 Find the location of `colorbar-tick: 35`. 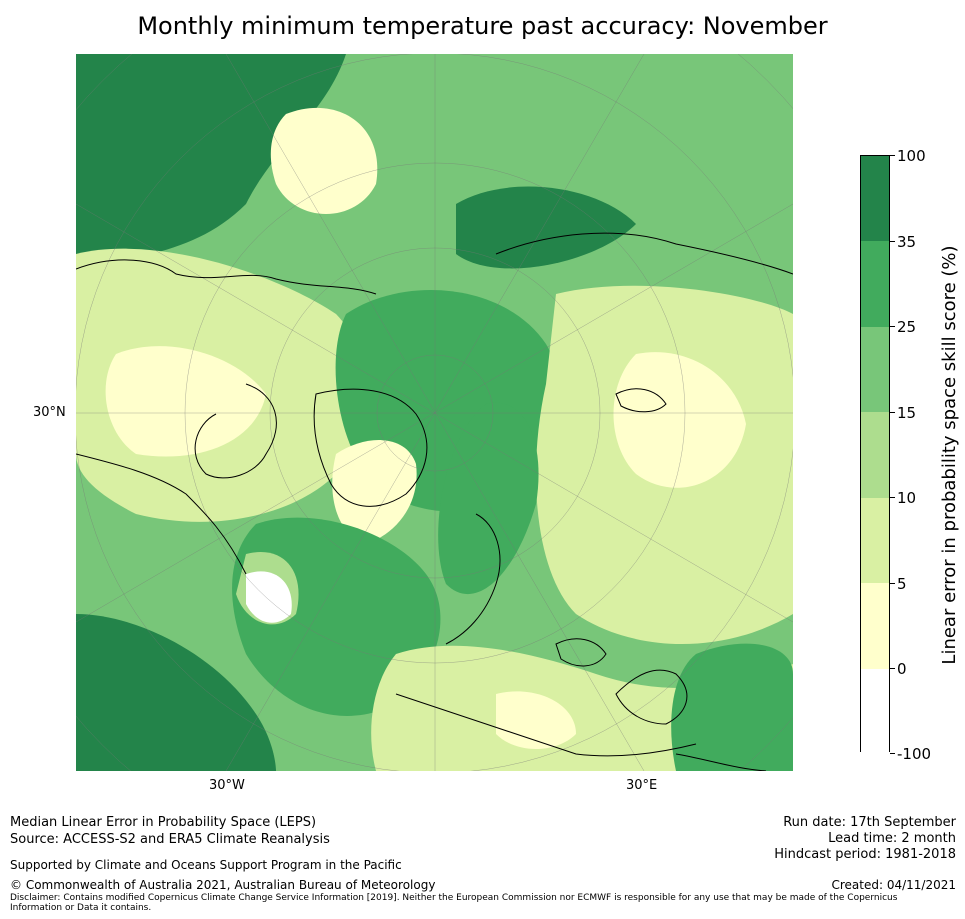

colorbar-tick: 35 is located at coordinates (903, 242).